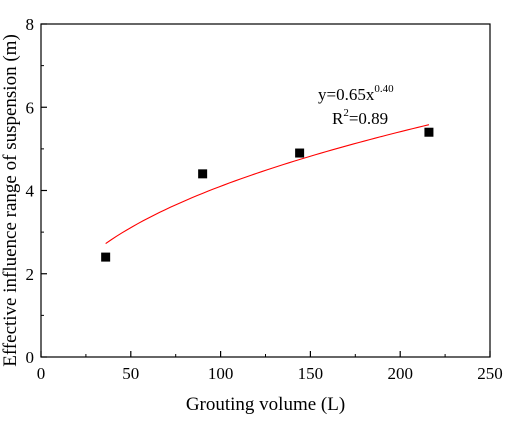  What do you see at coordinates (384, 89) in the screenshot?
I see `fit-equation-exponent: 0.40` at bounding box center [384, 89].